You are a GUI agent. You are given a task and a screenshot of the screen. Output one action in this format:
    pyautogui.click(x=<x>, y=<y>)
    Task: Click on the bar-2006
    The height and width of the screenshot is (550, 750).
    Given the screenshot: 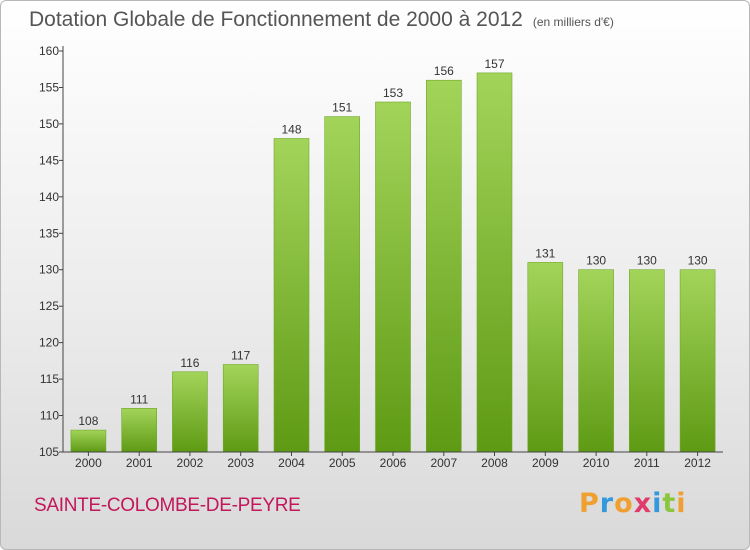 What is the action you would take?
    pyautogui.click(x=393, y=277)
    